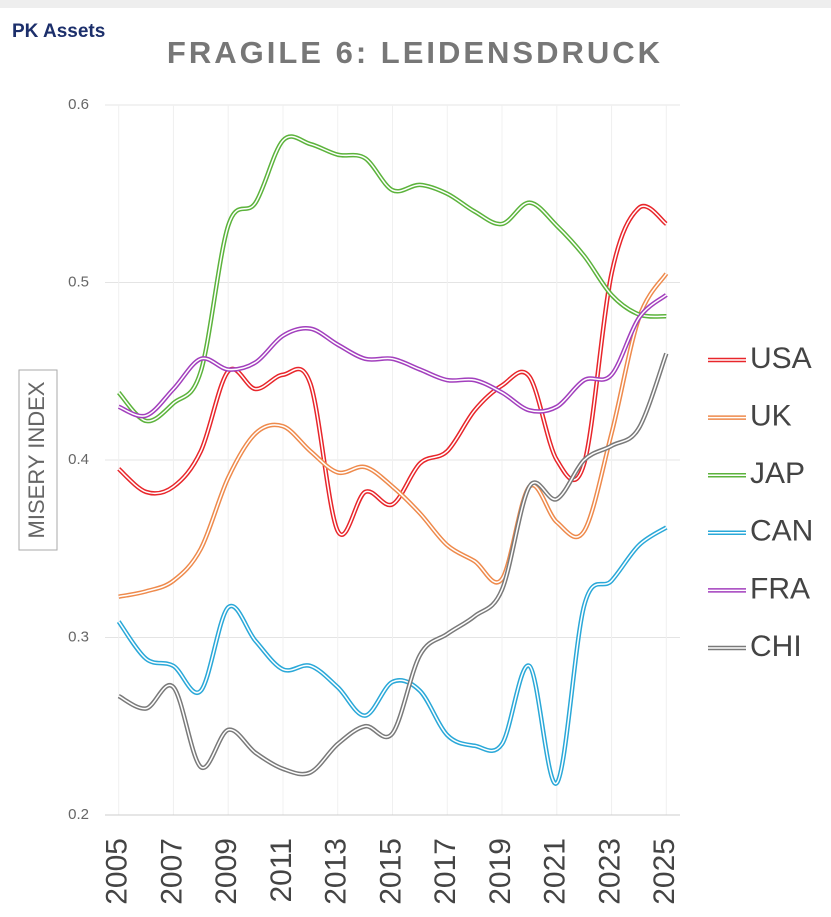 The width and height of the screenshot is (831, 917). I want to click on x-tick-label: 2005, so click(117, 871).